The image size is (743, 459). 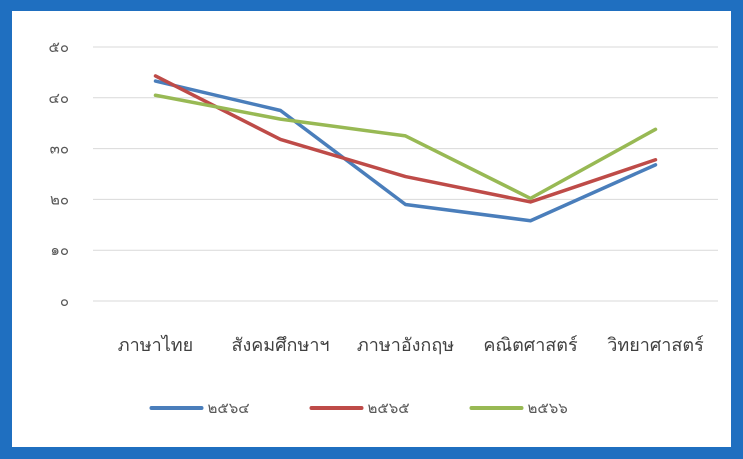 I want to click on y-tick-label: ๑๐, so click(x=59, y=250).